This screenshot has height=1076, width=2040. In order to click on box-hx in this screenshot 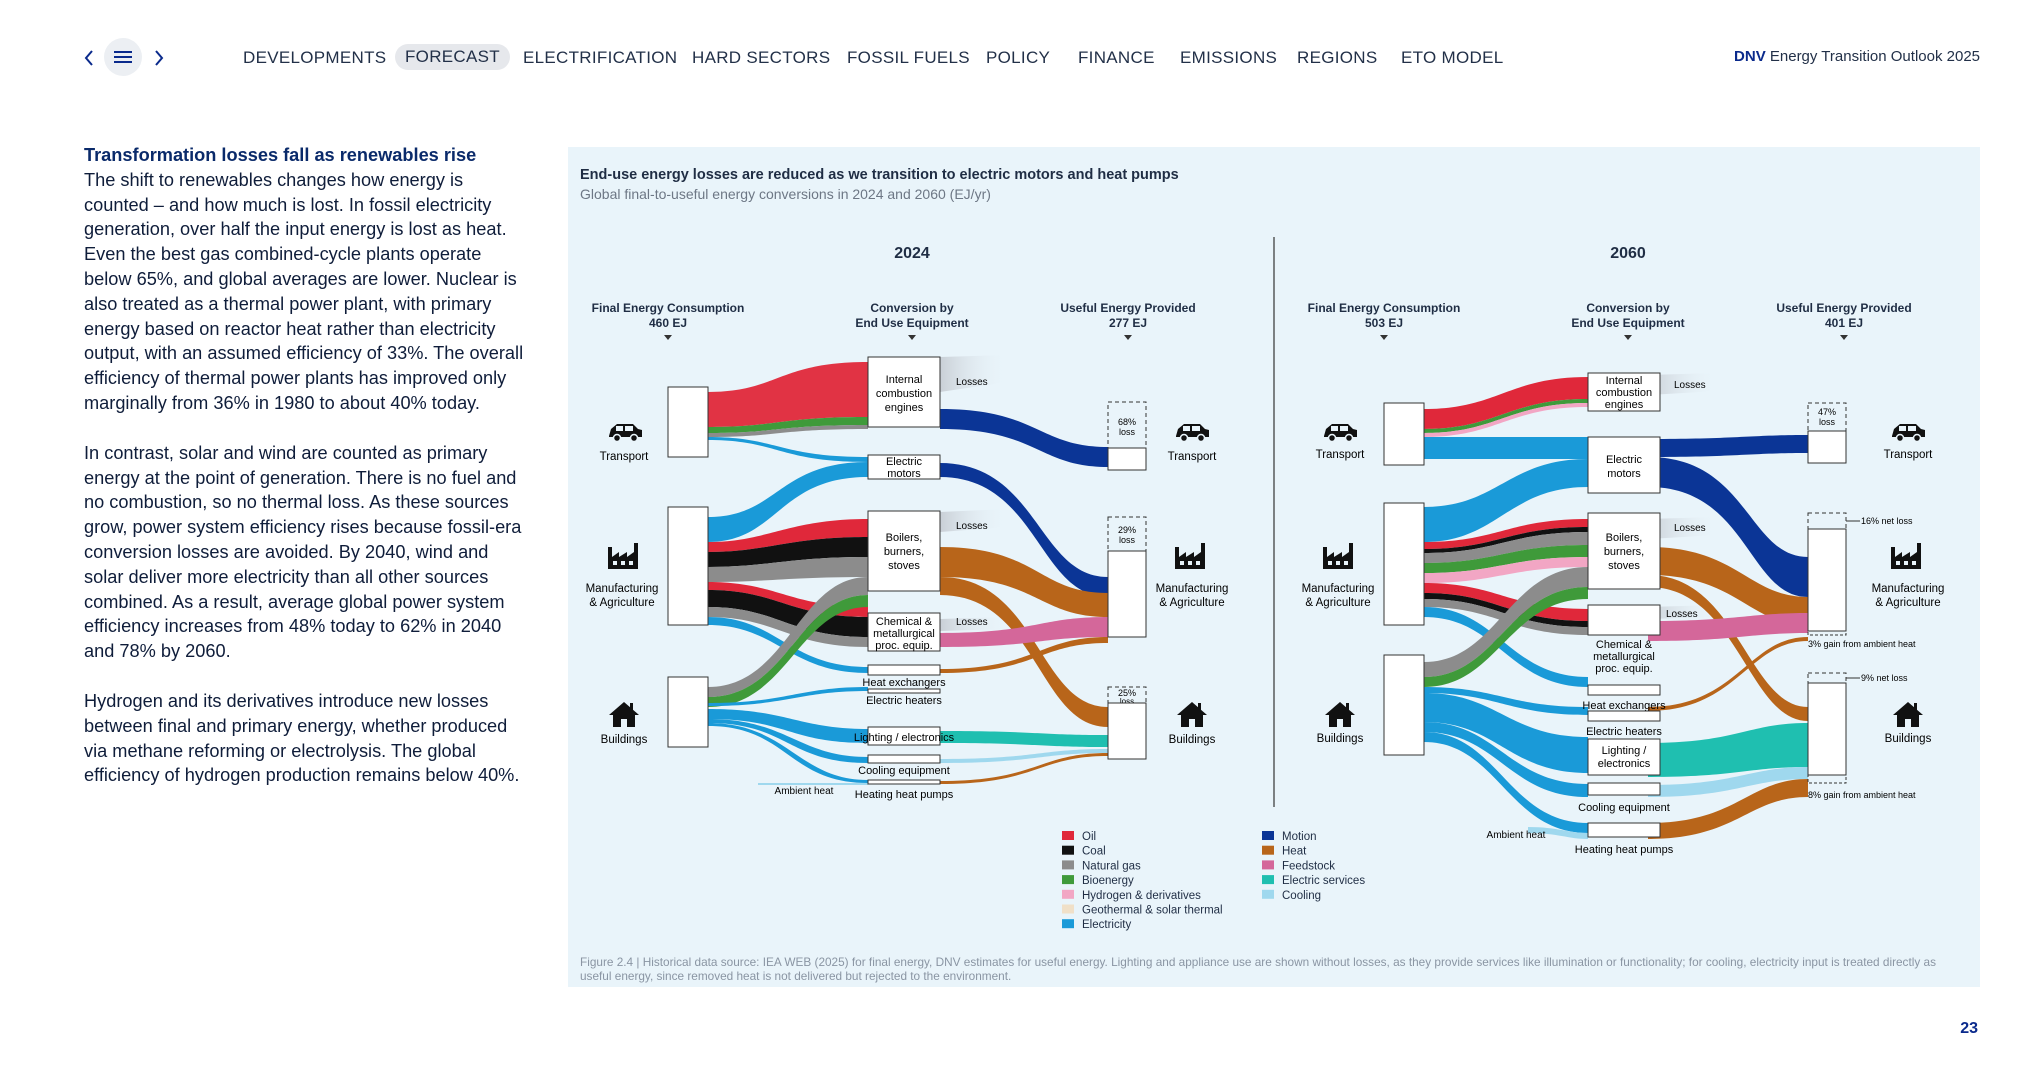, I will do `click(904, 670)`.